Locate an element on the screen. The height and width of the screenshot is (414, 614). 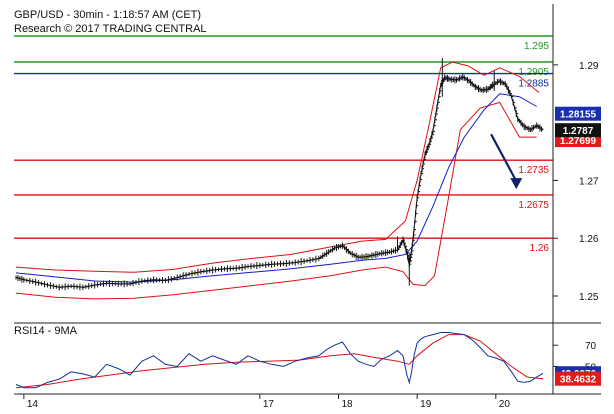
level-label: 1.2735 is located at coordinates (533, 170).